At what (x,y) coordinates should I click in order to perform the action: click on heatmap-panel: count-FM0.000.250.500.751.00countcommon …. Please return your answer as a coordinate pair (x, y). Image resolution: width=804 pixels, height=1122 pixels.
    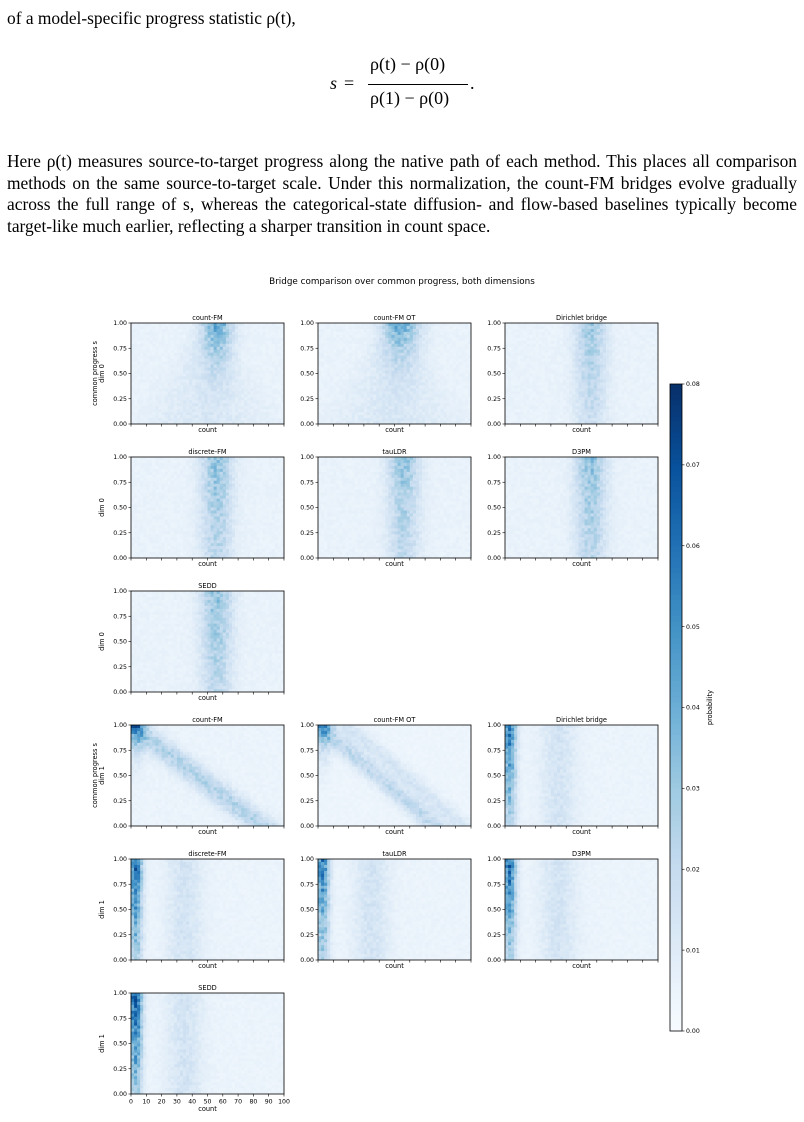
    Looking at the image, I should click on (188, 374).